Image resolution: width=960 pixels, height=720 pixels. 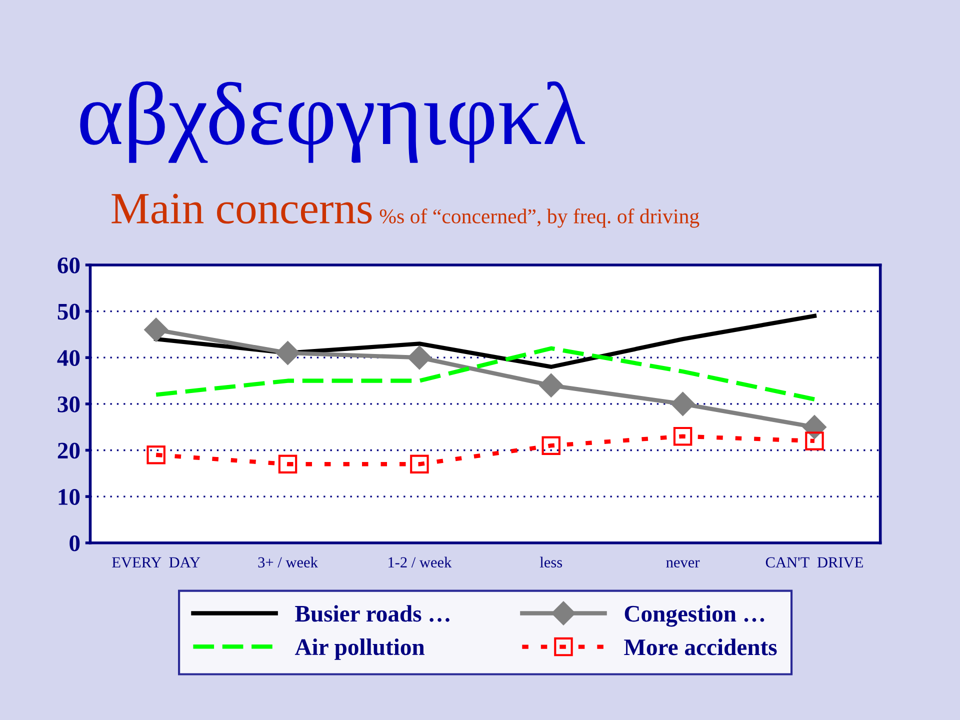 I want to click on y-tick-label: 10, so click(x=69, y=497).